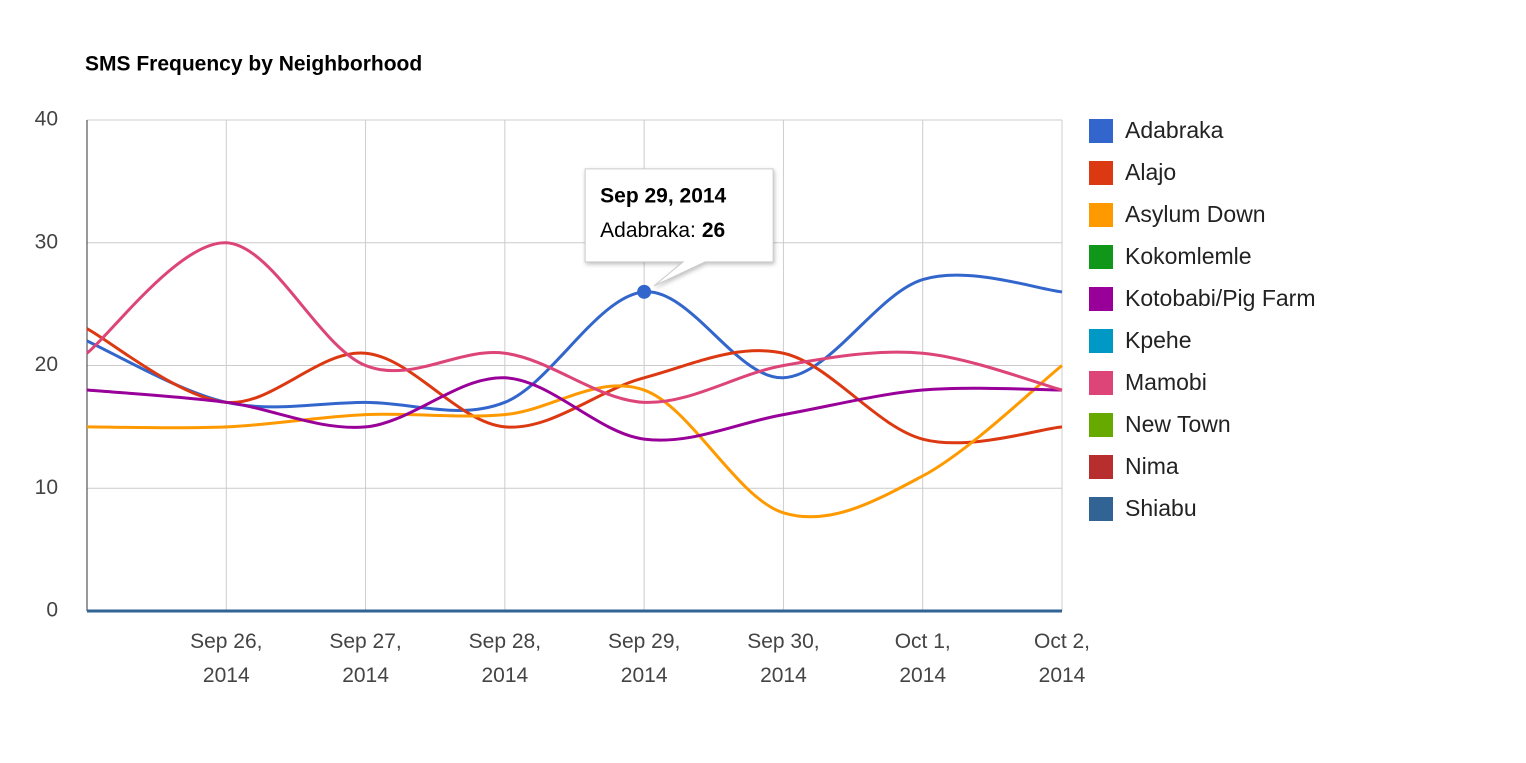  Describe the element at coordinates (648, 229) in the screenshot. I see `tooltip-label: Adabraka:` at that location.